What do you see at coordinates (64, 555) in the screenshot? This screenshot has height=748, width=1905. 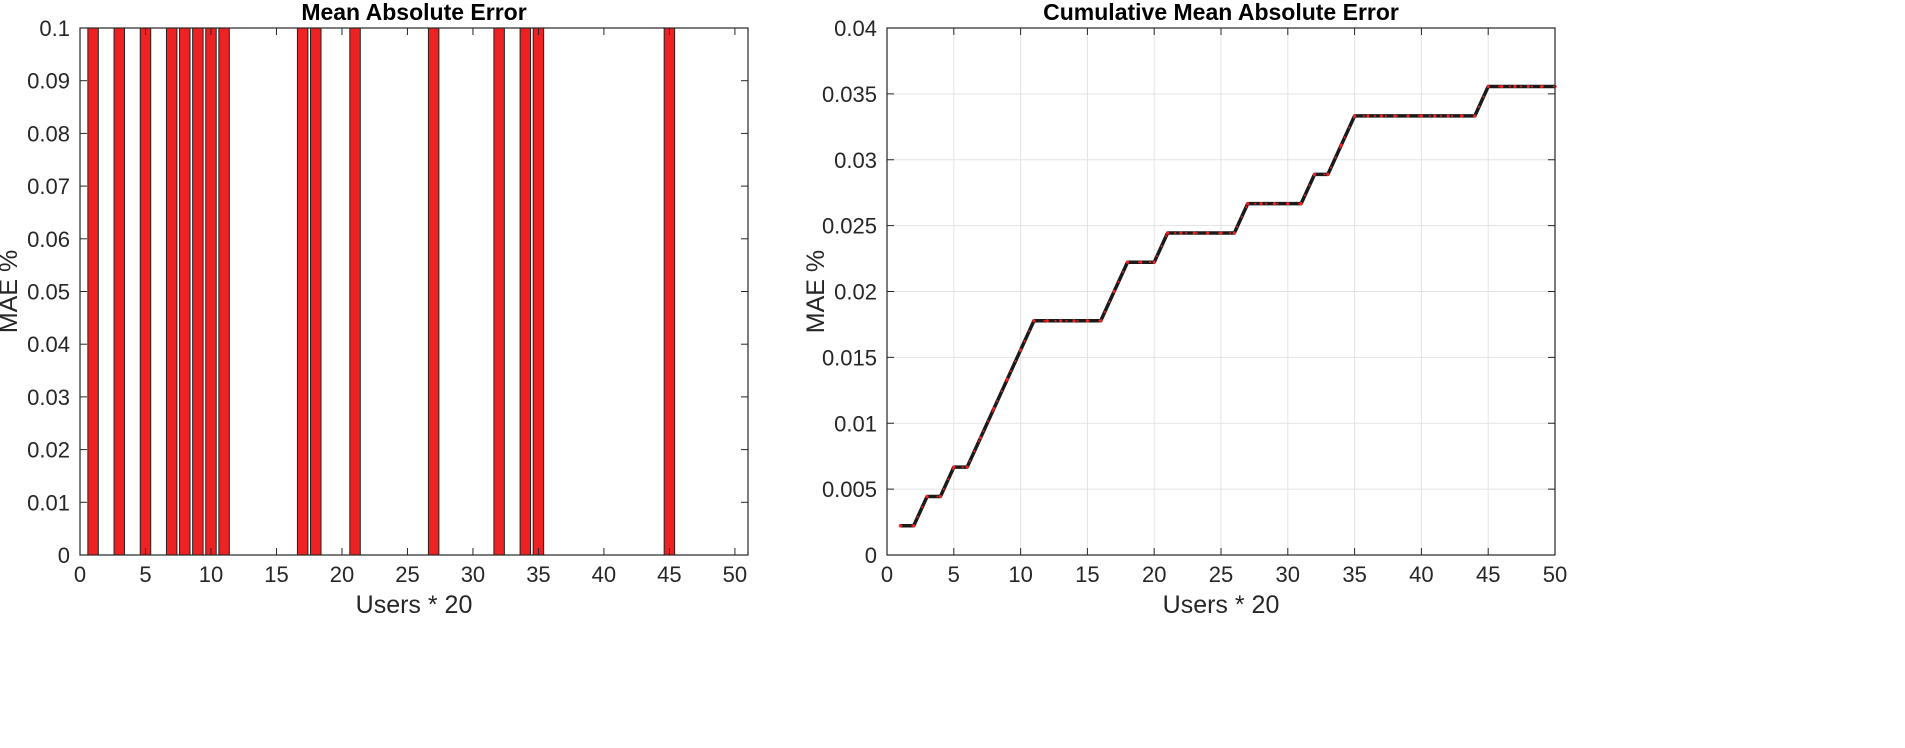 I see `y-tick-label: 0` at bounding box center [64, 555].